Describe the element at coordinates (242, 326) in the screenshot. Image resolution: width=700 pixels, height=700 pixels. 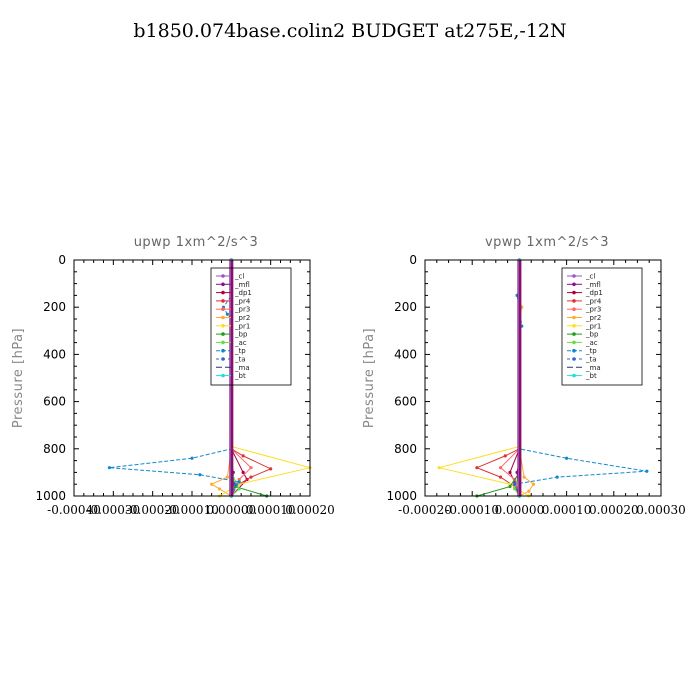
I see `chart1-legend-label: _pr1` at that location.